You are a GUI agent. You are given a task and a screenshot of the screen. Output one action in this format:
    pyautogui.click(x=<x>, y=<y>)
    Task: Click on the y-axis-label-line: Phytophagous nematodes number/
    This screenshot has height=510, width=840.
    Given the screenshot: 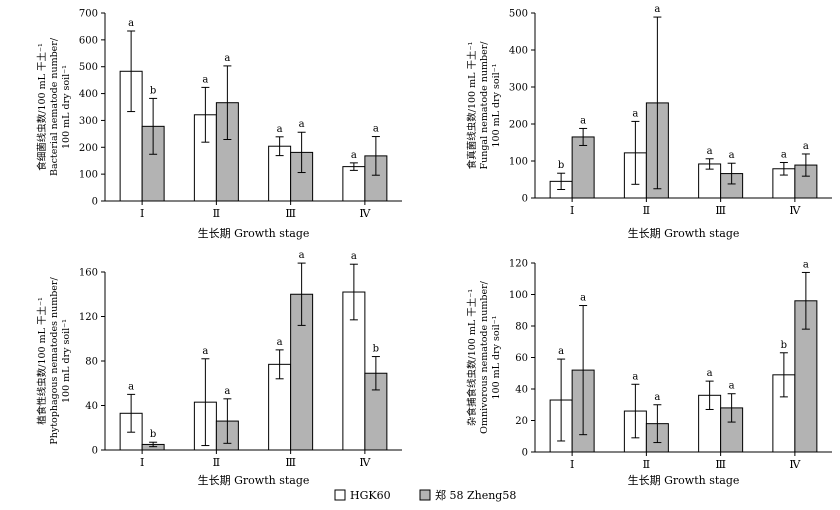 What is the action you would take?
    pyautogui.click(x=54, y=361)
    